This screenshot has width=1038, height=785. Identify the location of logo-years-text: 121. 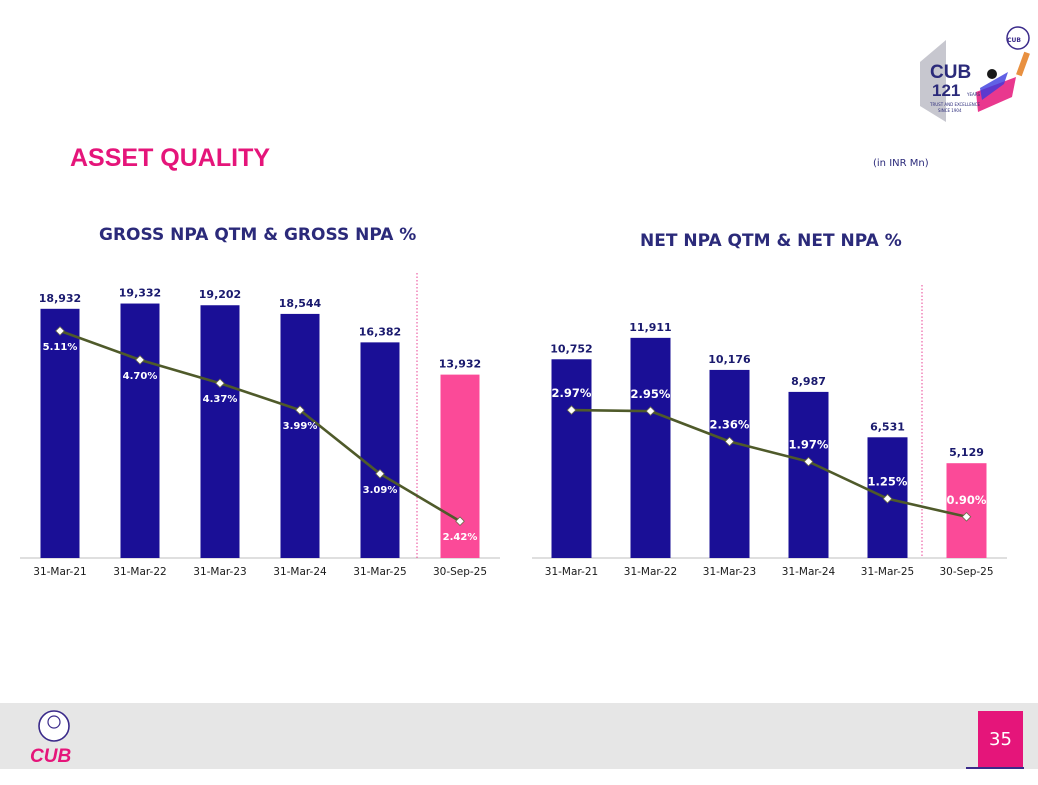
(946, 90).